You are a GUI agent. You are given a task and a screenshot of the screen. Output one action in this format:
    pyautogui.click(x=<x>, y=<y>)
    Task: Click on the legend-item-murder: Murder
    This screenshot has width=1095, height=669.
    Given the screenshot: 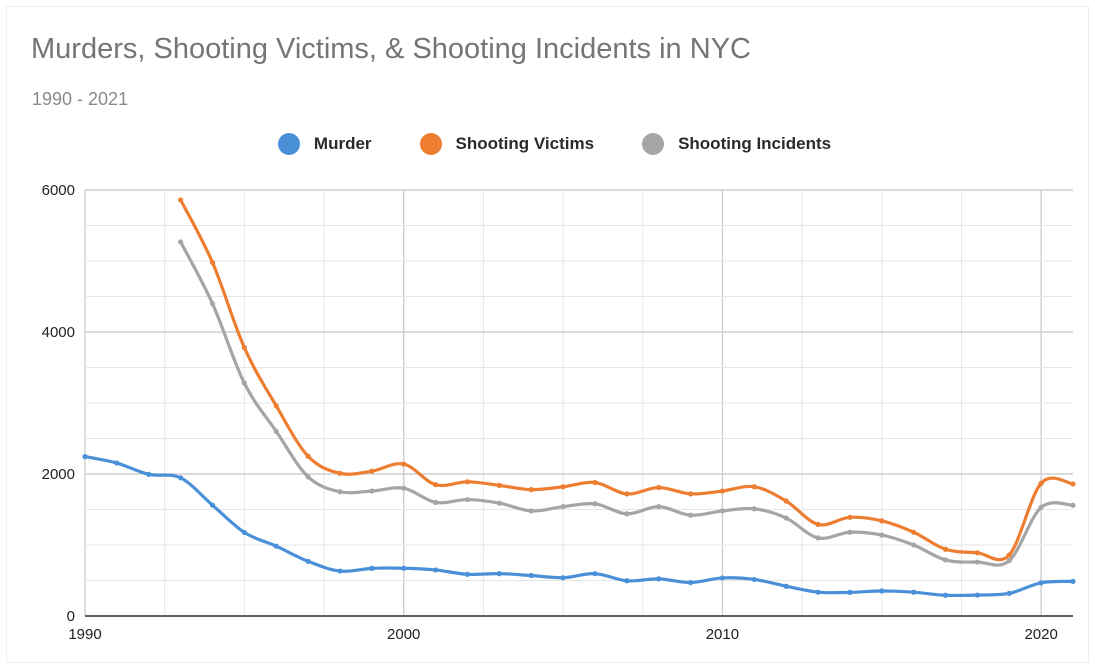 What is the action you would take?
    pyautogui.click(x=324, y=144)
    